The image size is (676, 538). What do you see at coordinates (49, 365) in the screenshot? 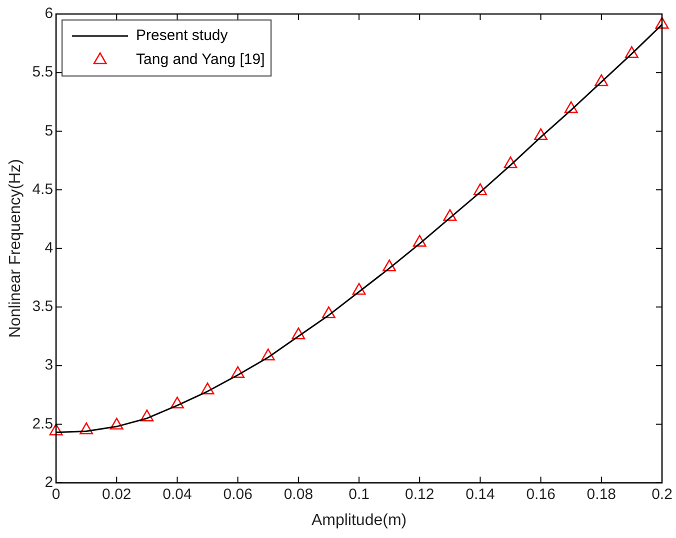
I see `y-tick-label: 3` at bounding box center [49, 365].